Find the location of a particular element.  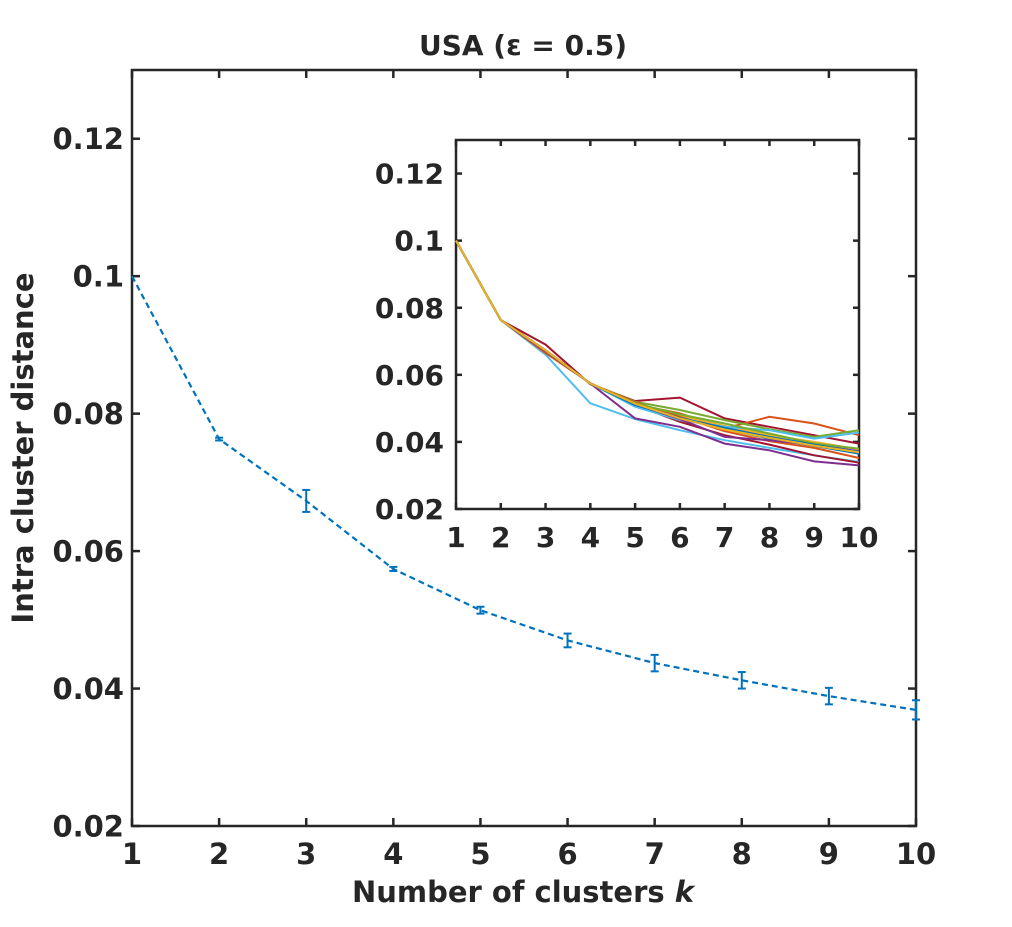

x-axis-label: Number of clusters k is located at coordinates (524, 892).